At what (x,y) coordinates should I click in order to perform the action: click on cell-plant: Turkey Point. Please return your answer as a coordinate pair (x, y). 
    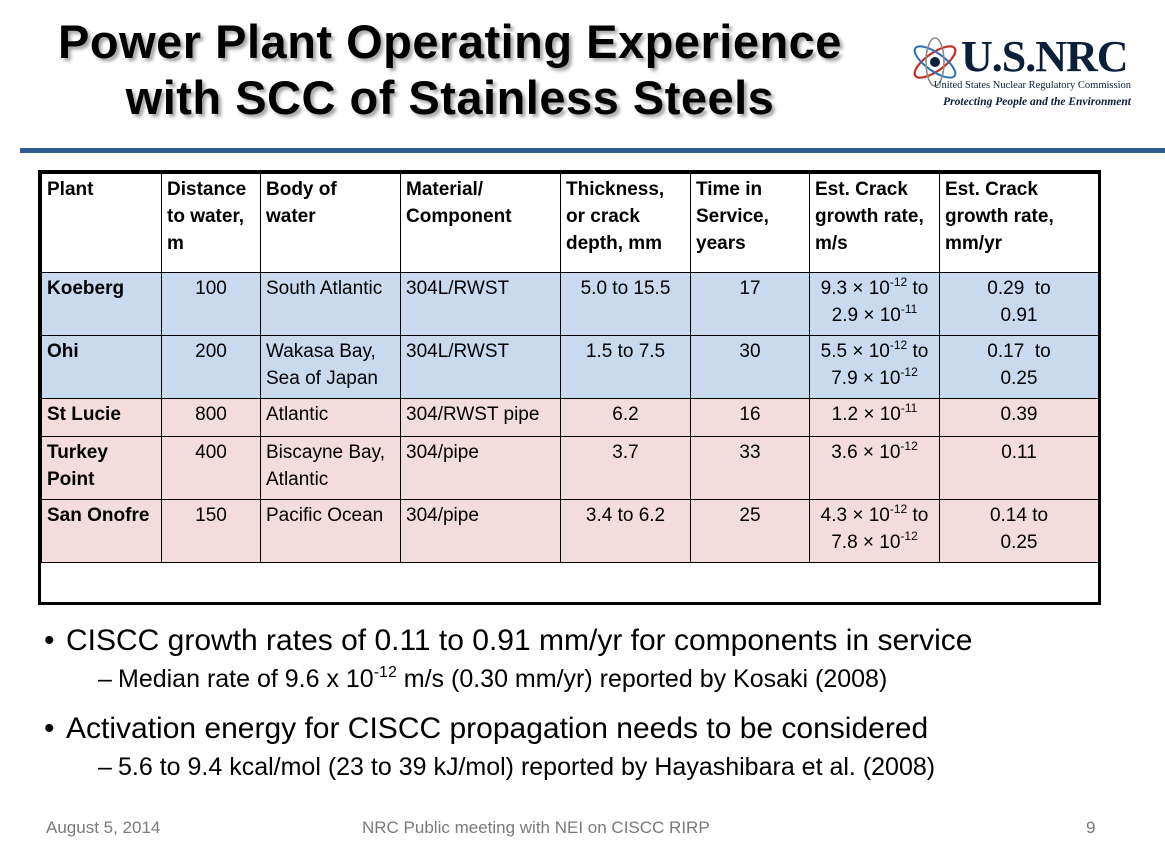
    Looking at the image, I should click on (101, 468).